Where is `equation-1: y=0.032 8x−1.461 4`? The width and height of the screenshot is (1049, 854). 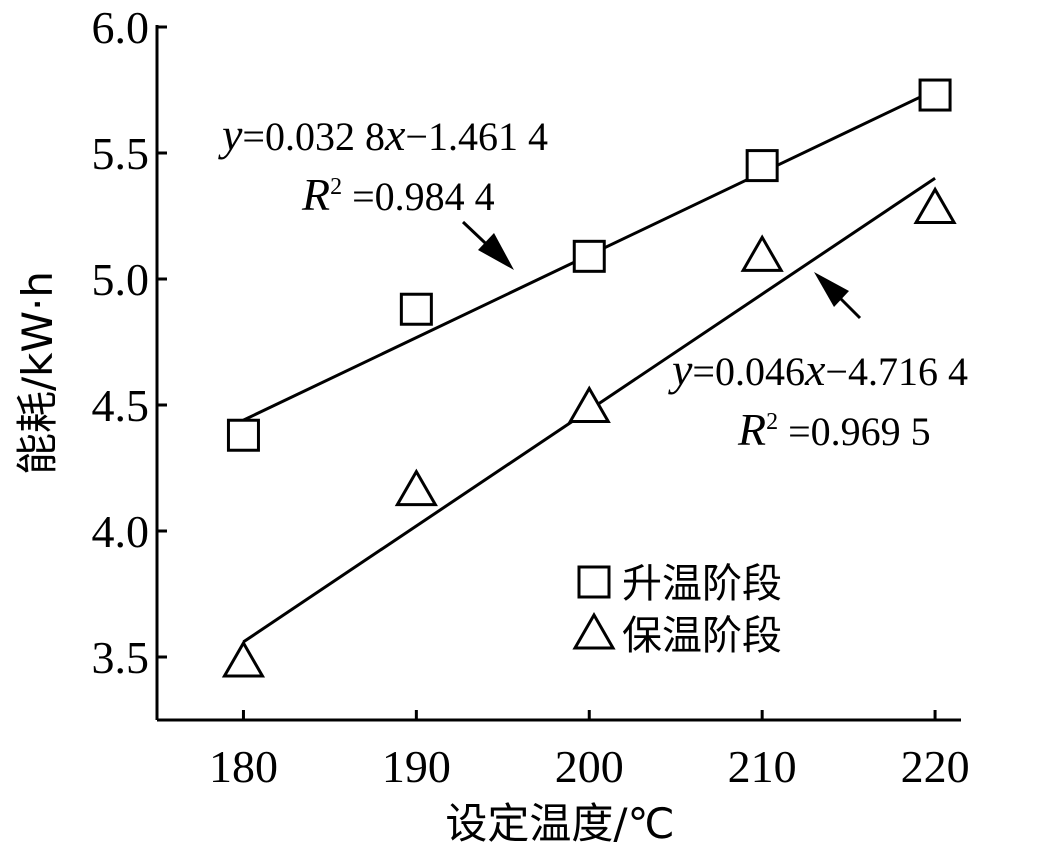
equation-1: y=0.032 8x−1.461 4 is located at coordinates (383, 134).